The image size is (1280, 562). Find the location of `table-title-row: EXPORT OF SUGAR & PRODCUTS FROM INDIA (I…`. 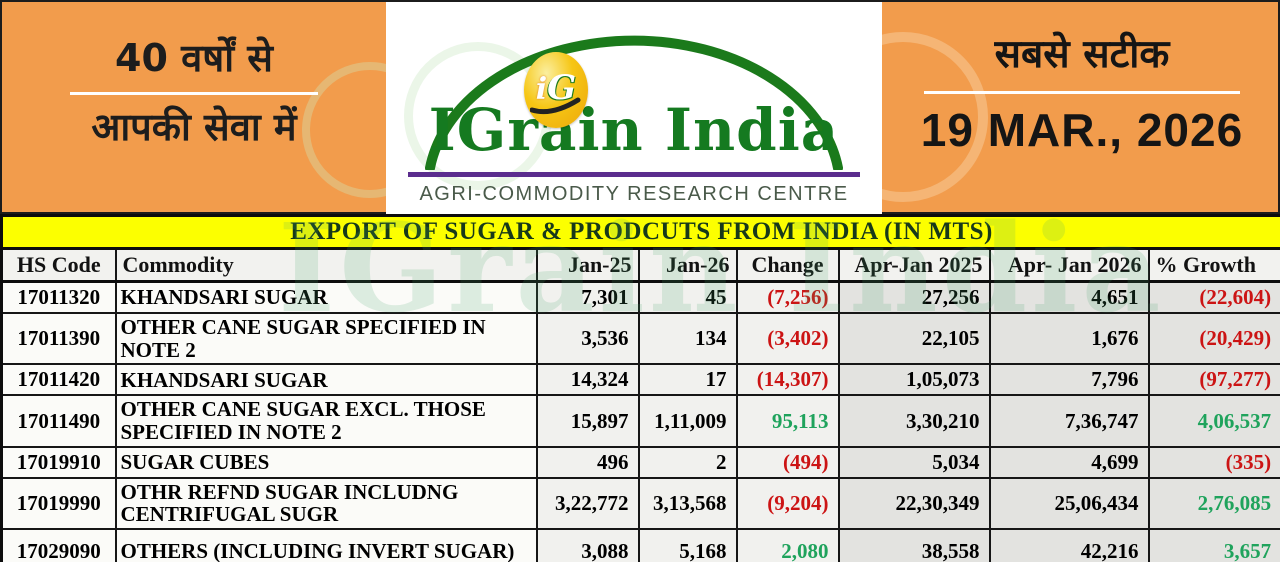

table-title-row: EXPORT OF SUGAR & PRODCUTS FROM INDIA (I… is located at coordinates (640, 232).